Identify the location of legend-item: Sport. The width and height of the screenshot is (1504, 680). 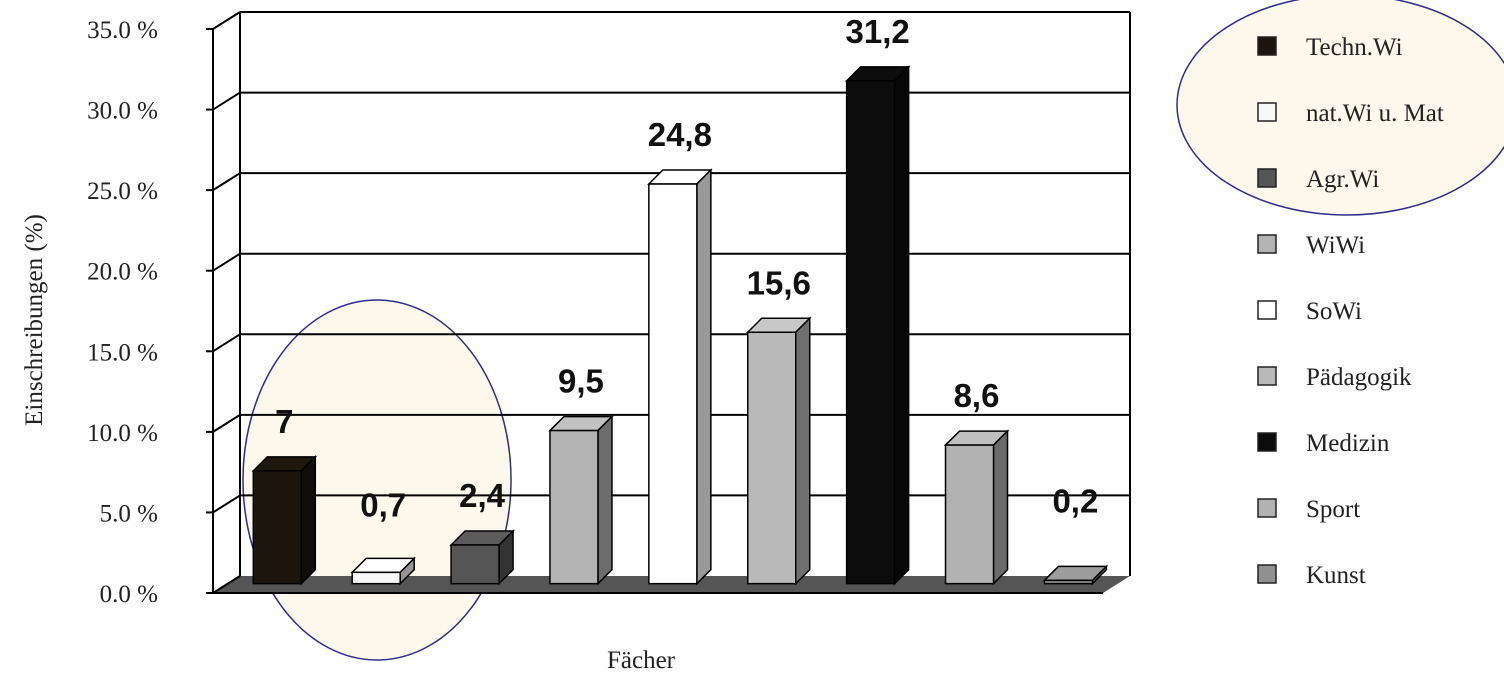
(1308, 509).